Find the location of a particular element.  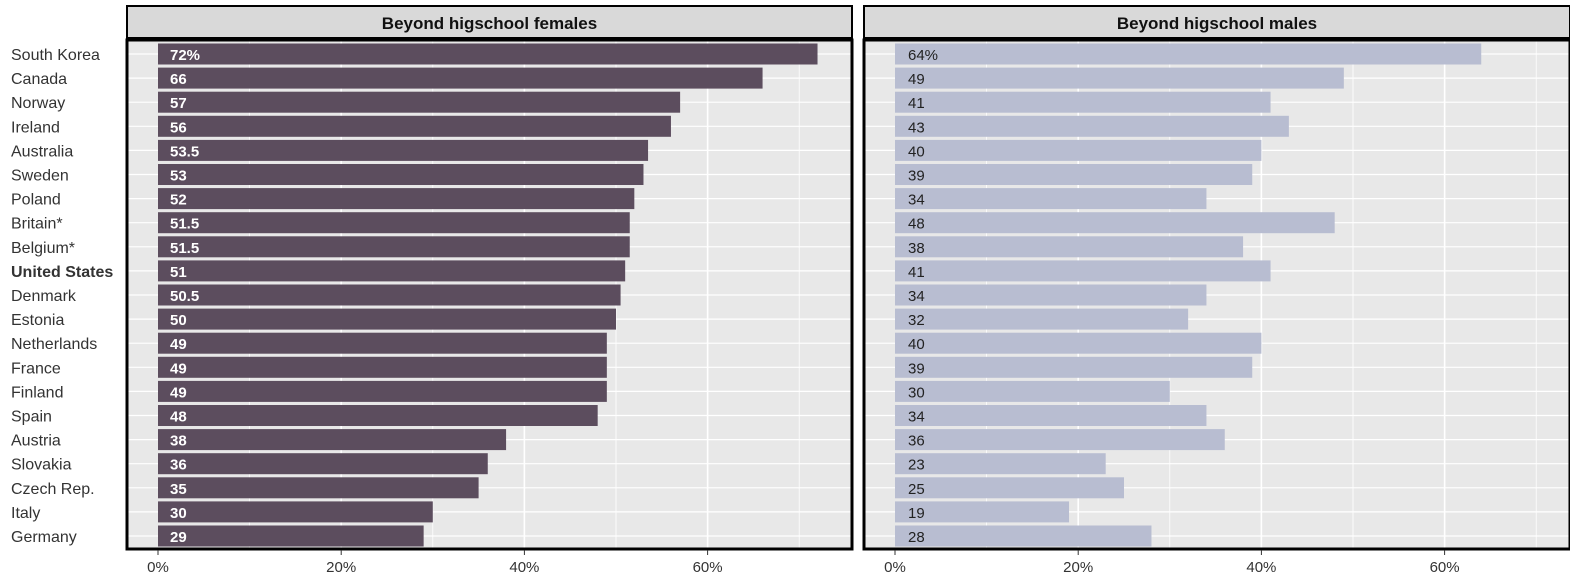

data-label-males: 64% is located at coordinates (923, 55).